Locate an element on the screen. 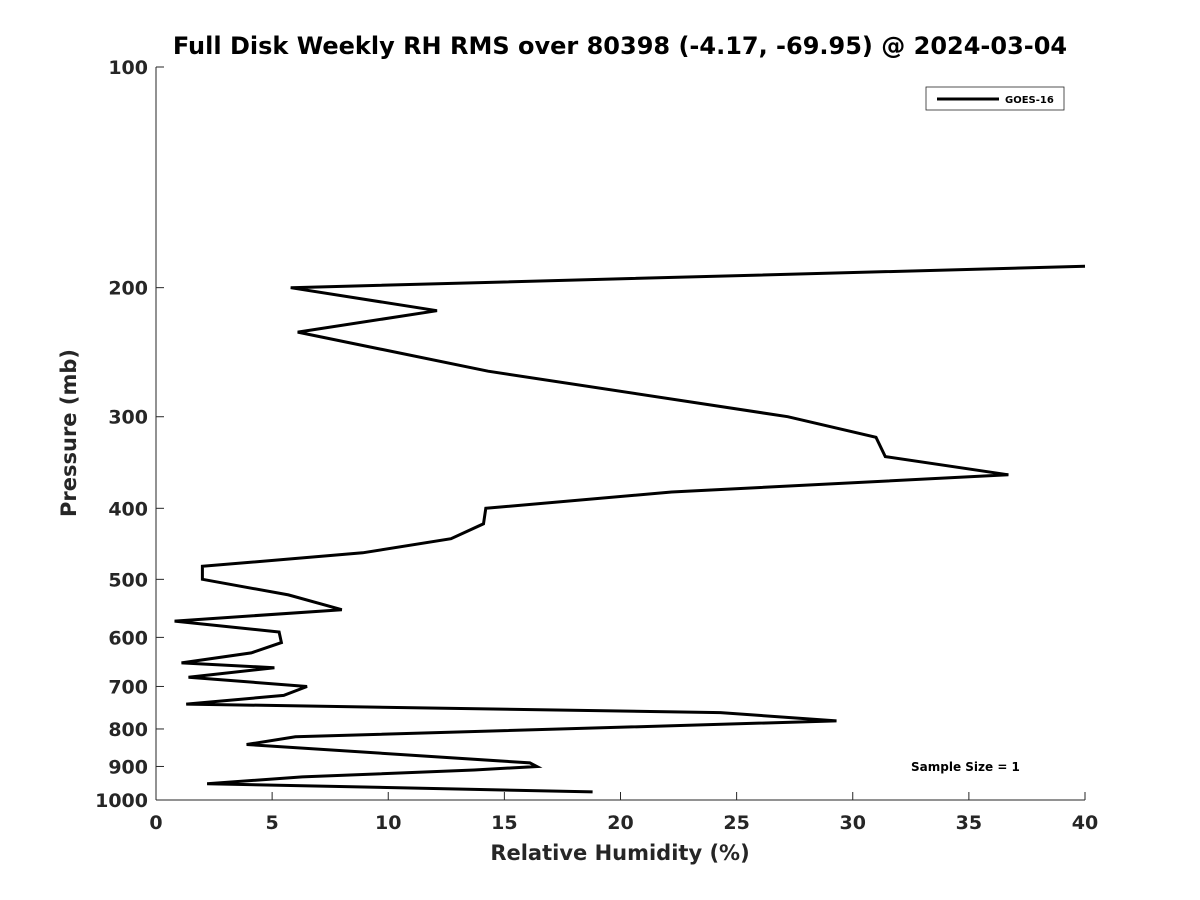 This screenshot has width=1200, height=900. y-tick-label: 500 is located at coordinates (128, 580).